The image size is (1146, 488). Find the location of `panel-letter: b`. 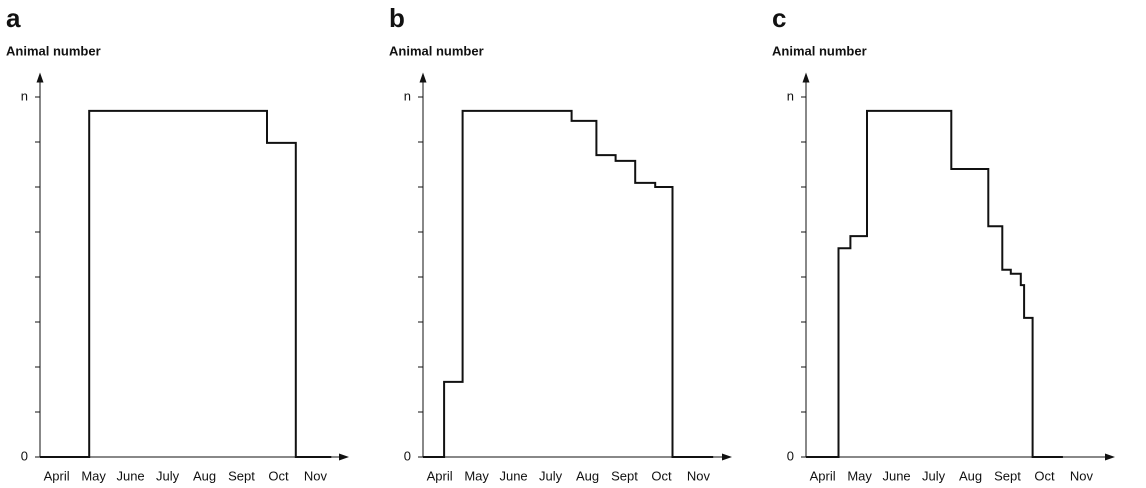

panel-letter: b is located at coordinates (397, 18).